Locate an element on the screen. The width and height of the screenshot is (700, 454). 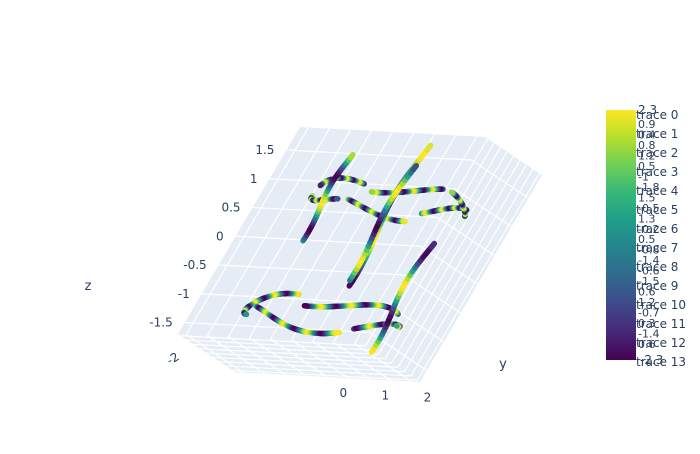
legend-item: trace 9 is located at coordinates (657, 286).